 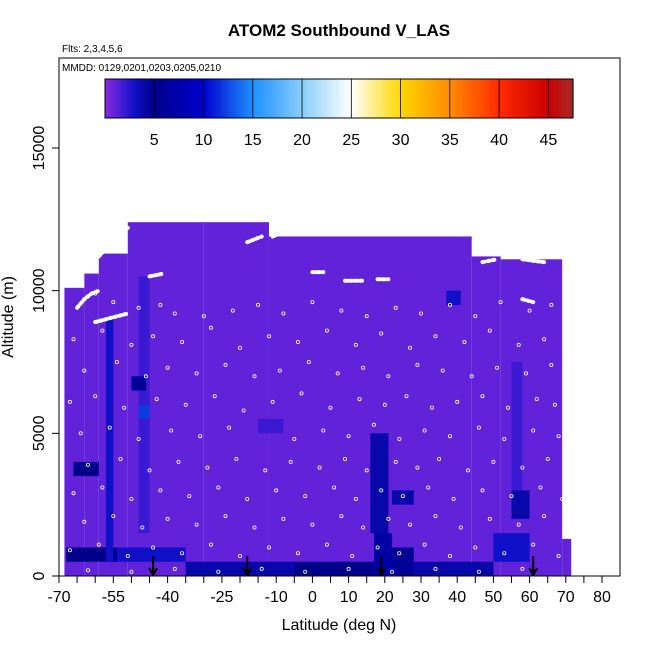 What do you see at coordinates (8, 317) in the screenshot?
I see `y-axis-label: Altitude (m)` at bounding box center [8, 317].